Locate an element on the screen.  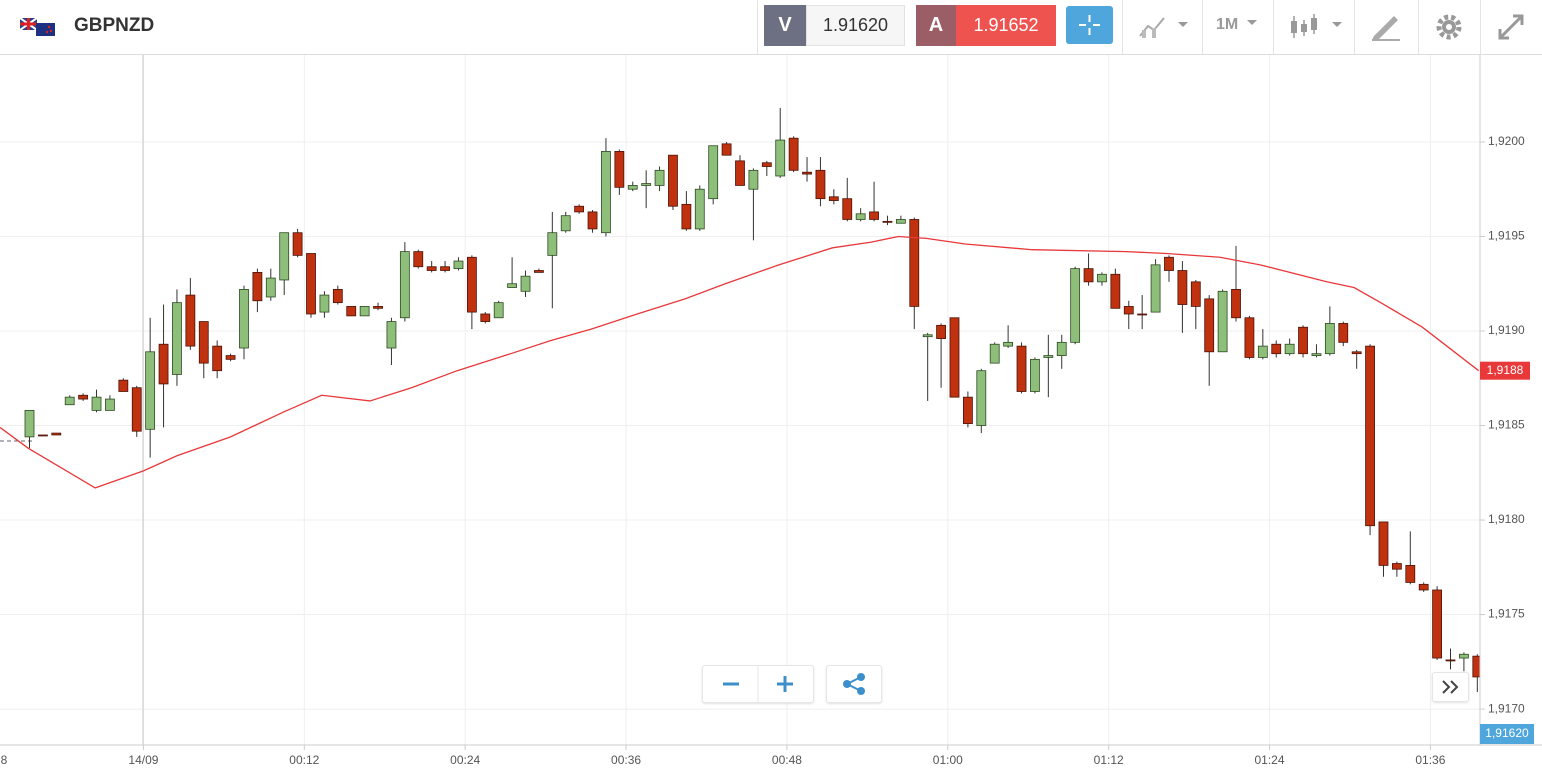
x-tick-label: 00:24 is located at coordinates (465, 760).